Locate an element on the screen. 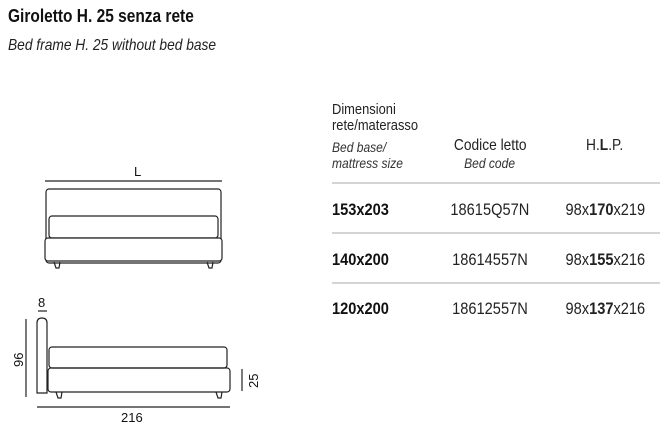  height-label: 96 is located at coordinates (18, 360).